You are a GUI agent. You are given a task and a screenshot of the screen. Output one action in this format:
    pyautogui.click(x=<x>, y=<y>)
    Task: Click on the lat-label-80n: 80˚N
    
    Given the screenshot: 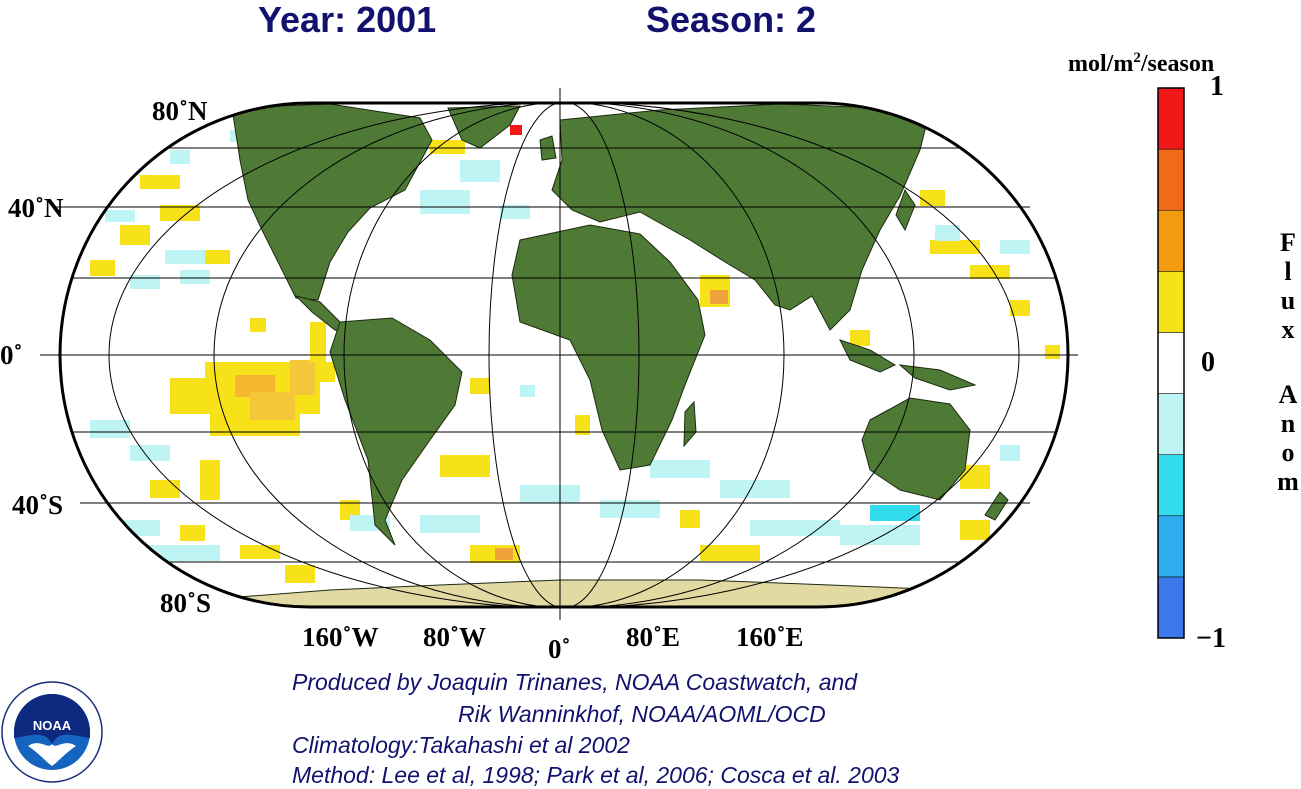 What is the action you would take?
    pyautogui.click(x=180, y=111)
    